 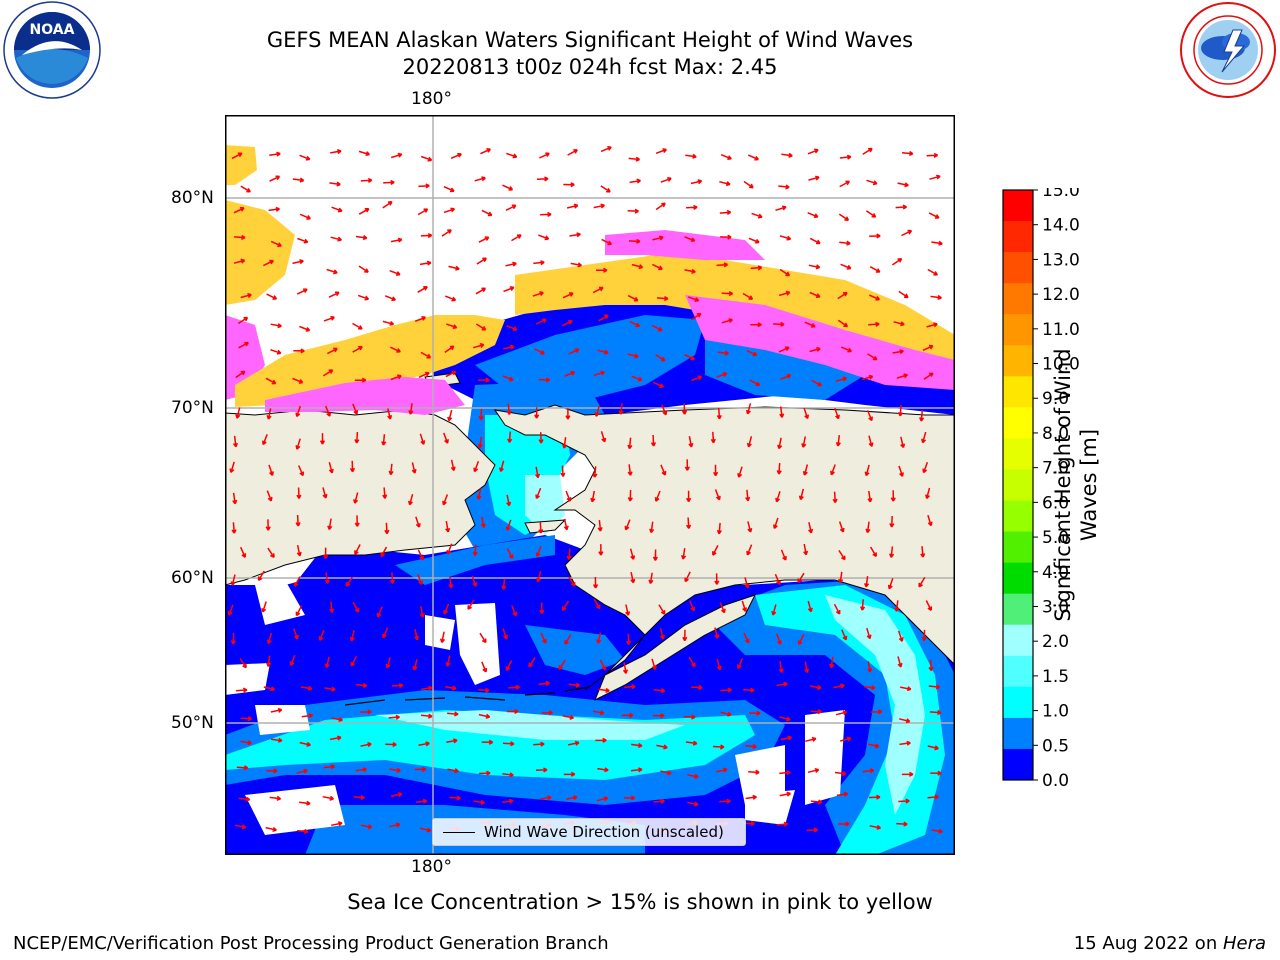 What do you see at coordinates (1055, 712) in the screenshot?
I see `colorbar-tick-label: 1.0` at bounding box center [1055, 712].